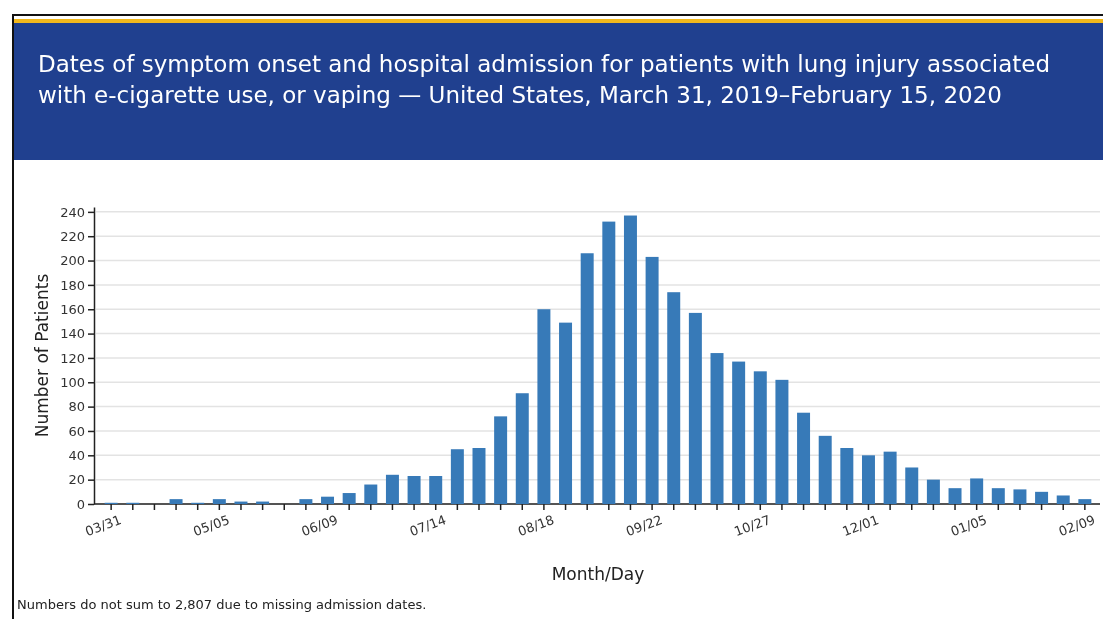  Describe the element at coordinates (644, 525) in the screenshot. I see `x-tick-label: 09/22` at that location.